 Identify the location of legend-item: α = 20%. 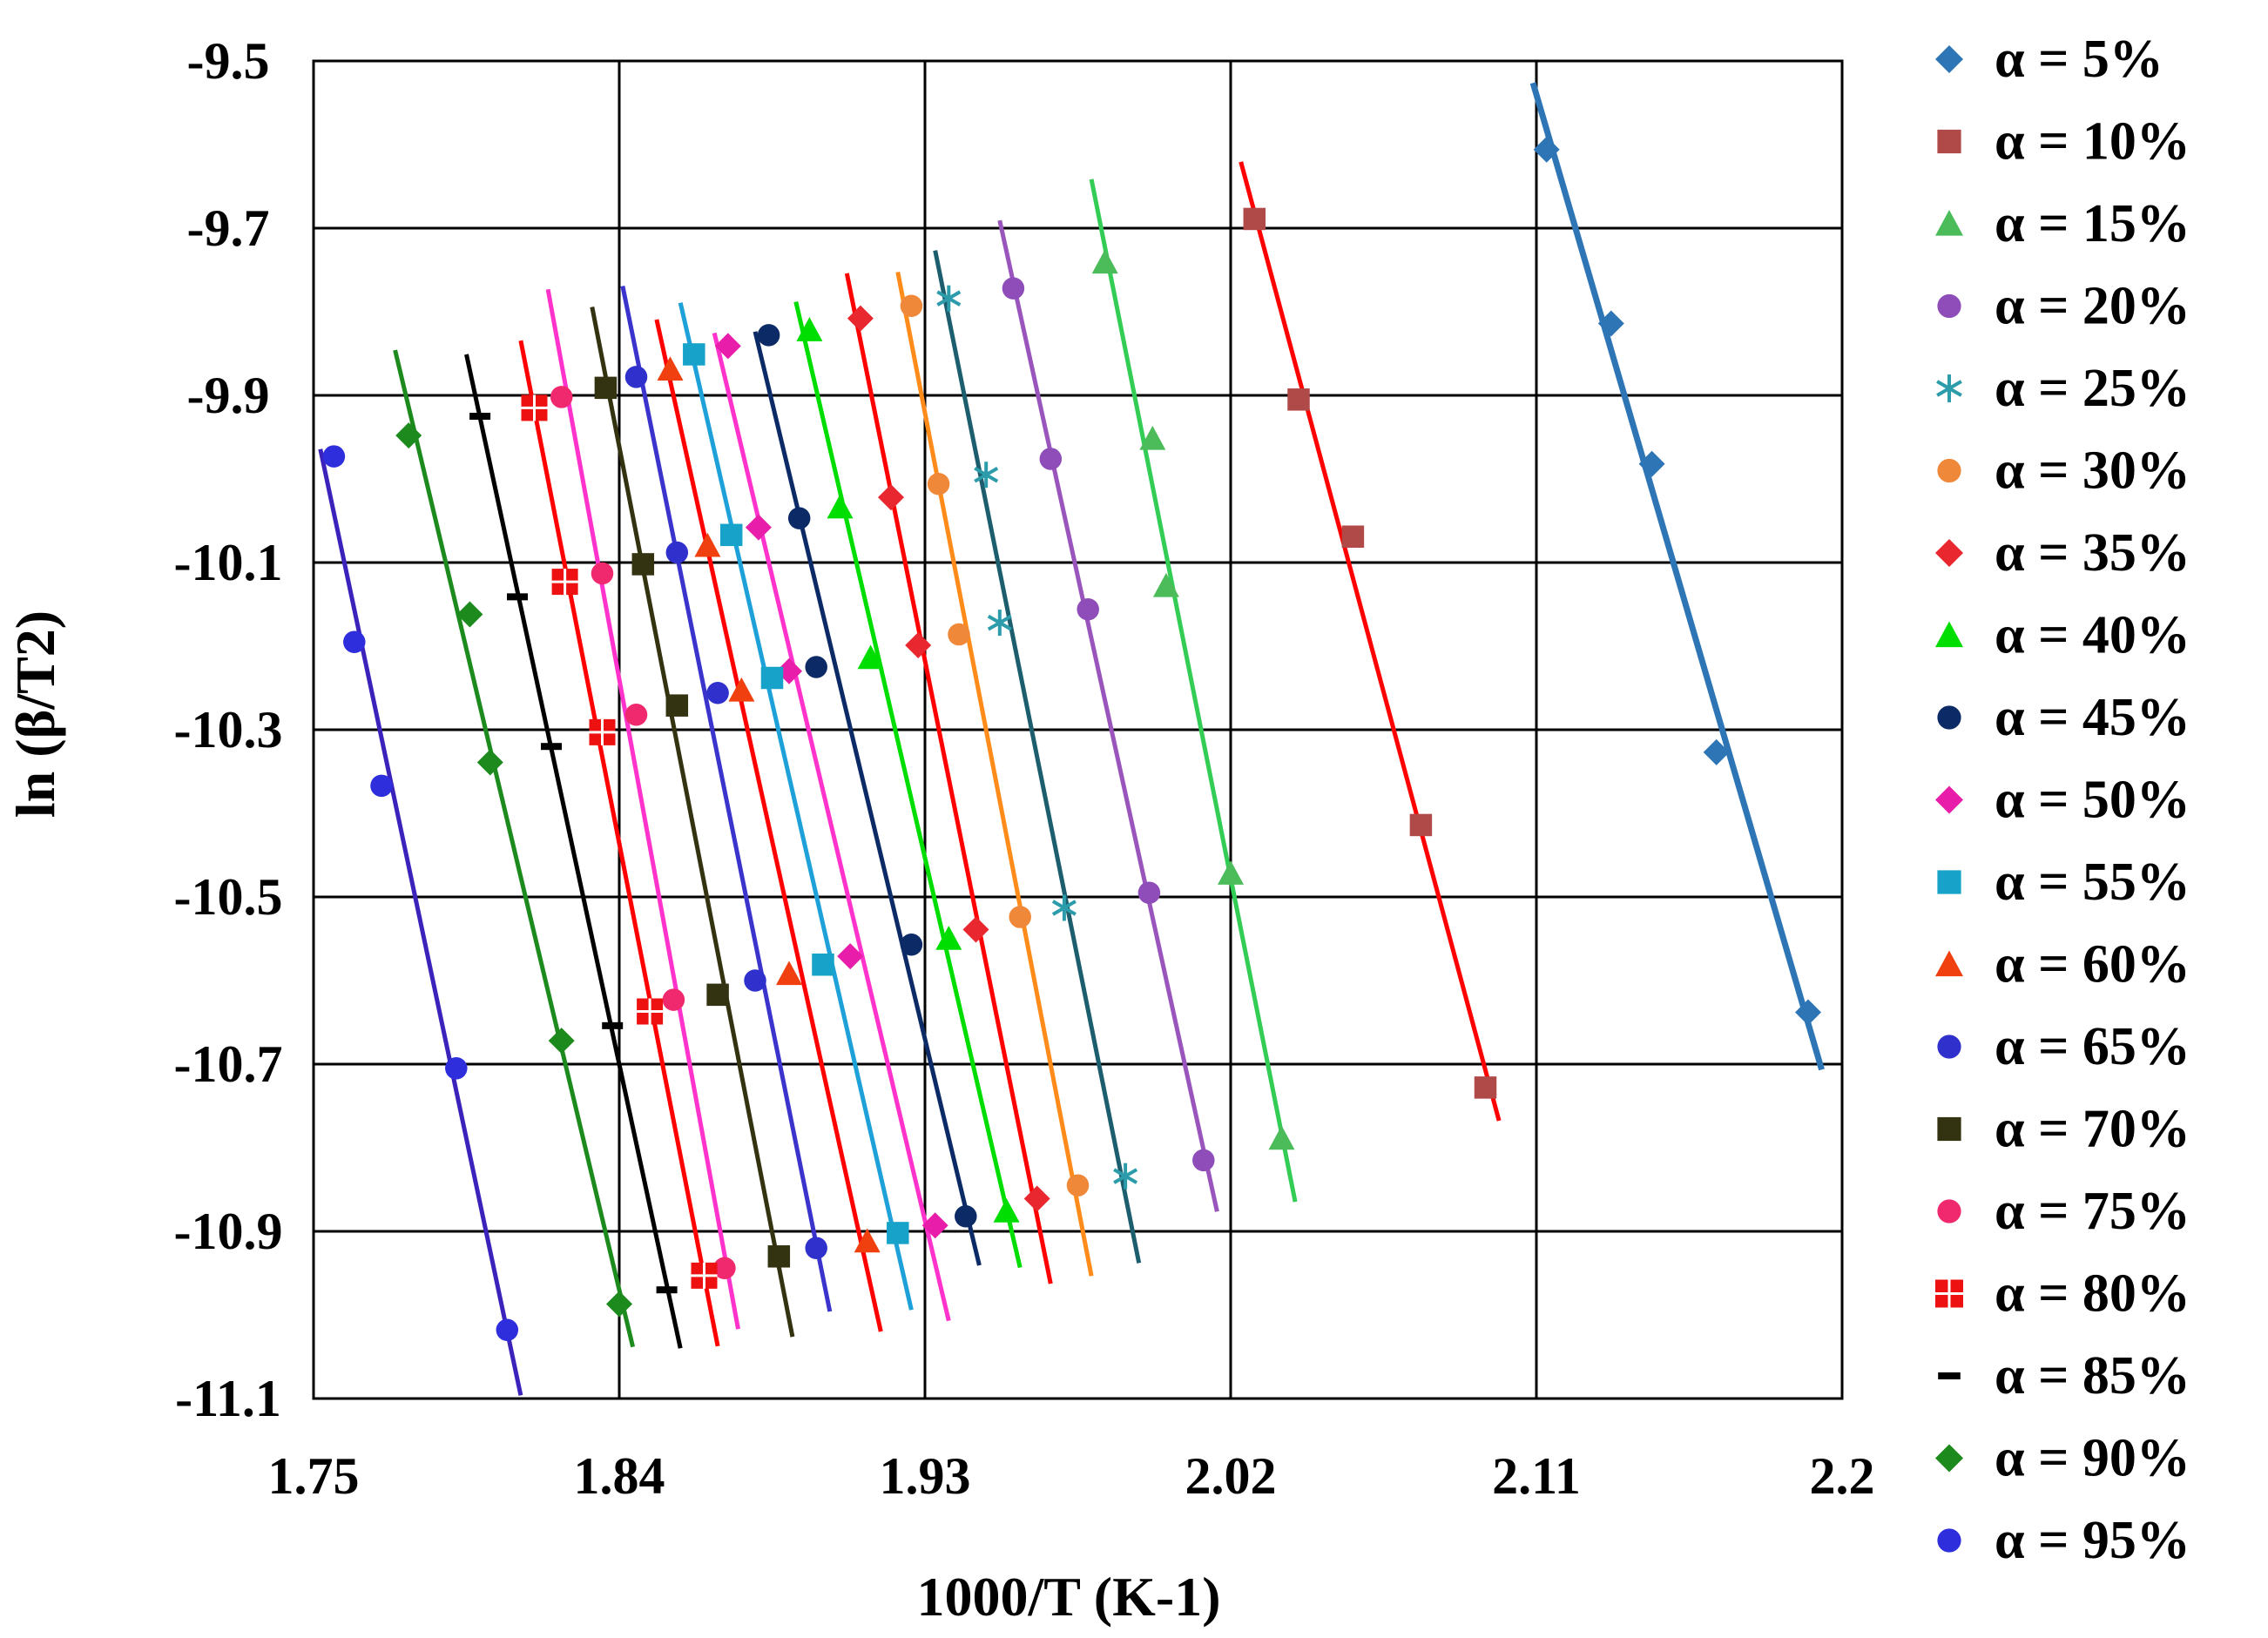
(2063, 306).